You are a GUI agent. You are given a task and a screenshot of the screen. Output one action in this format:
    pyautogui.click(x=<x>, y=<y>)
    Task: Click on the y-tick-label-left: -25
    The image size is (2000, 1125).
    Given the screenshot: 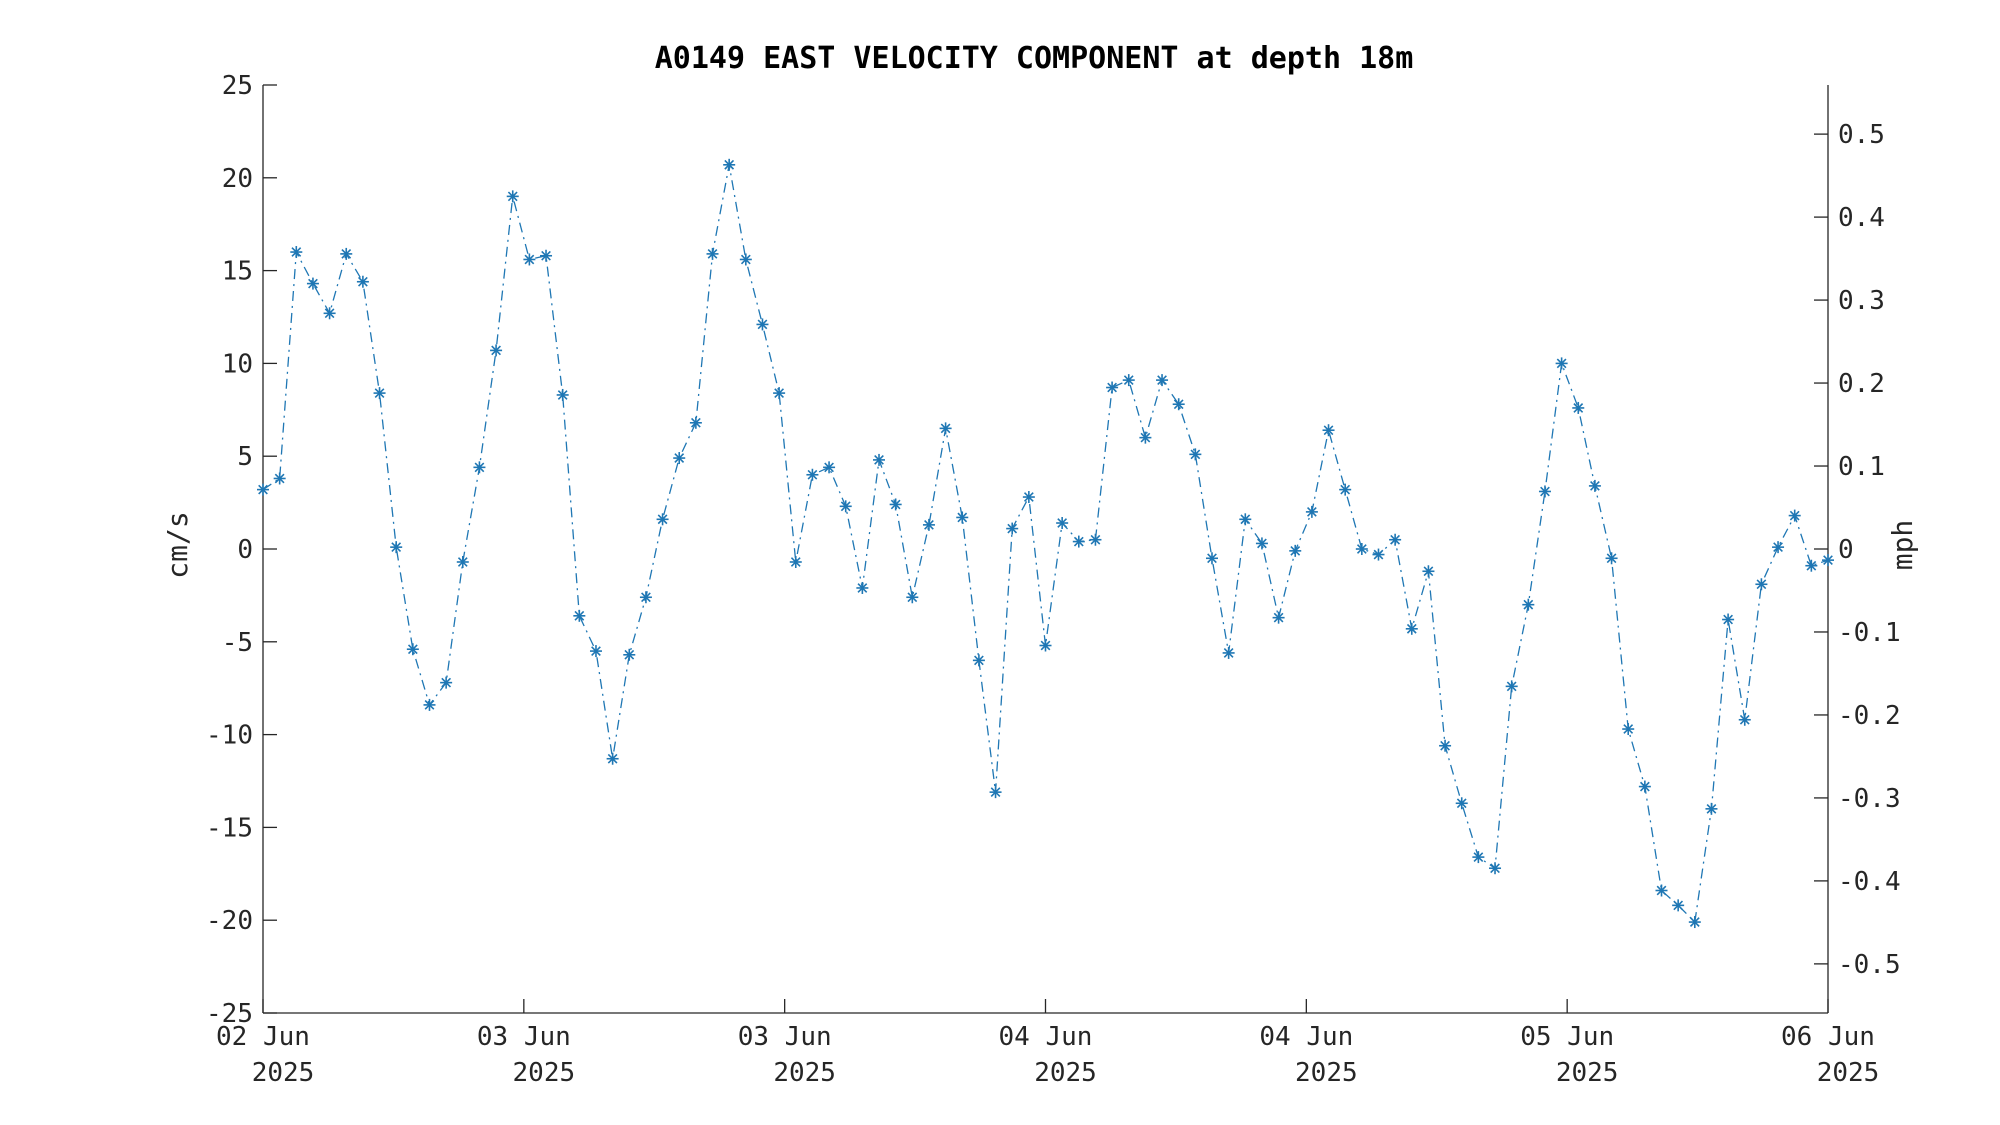 What is the action you would take?
    pyautogui.click(x=229, y=1014)
    